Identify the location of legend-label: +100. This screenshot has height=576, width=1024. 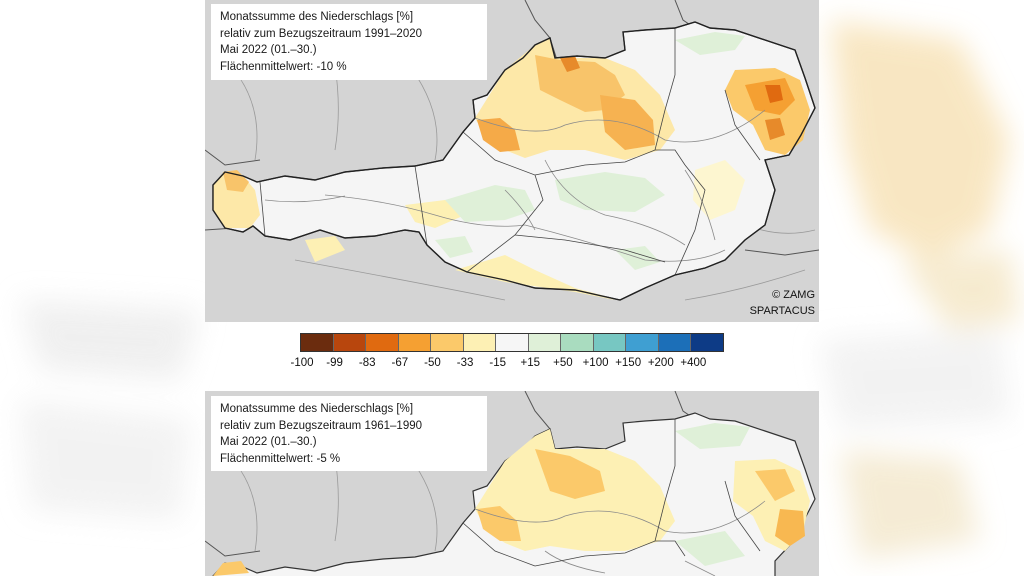
(595, 363).